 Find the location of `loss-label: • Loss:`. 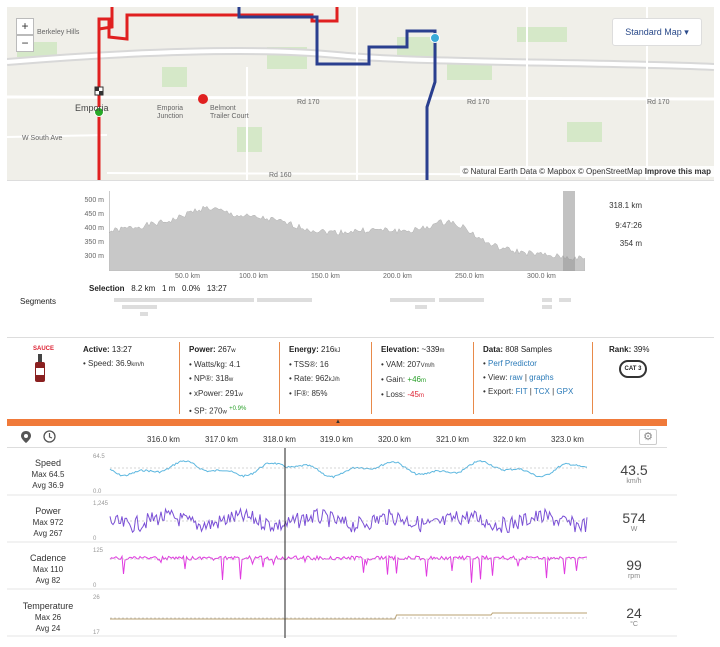

loss-label: • Loss: is located at coordinates (393, 394).